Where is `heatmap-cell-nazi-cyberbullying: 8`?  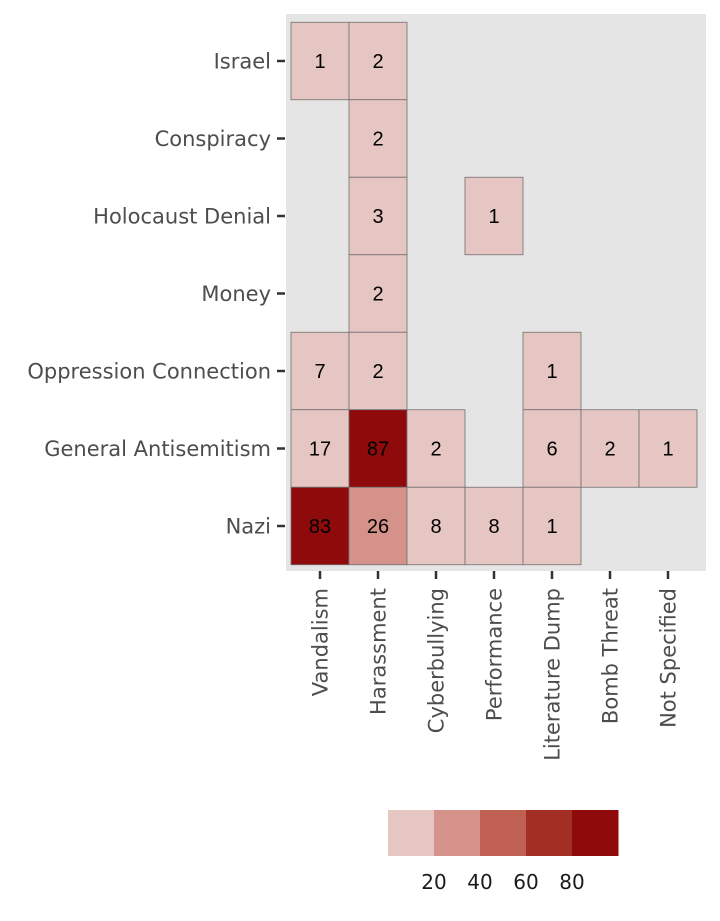
heatmap-cell-nazi-cyberbullying: 8 is located at coordinates (436, 526).